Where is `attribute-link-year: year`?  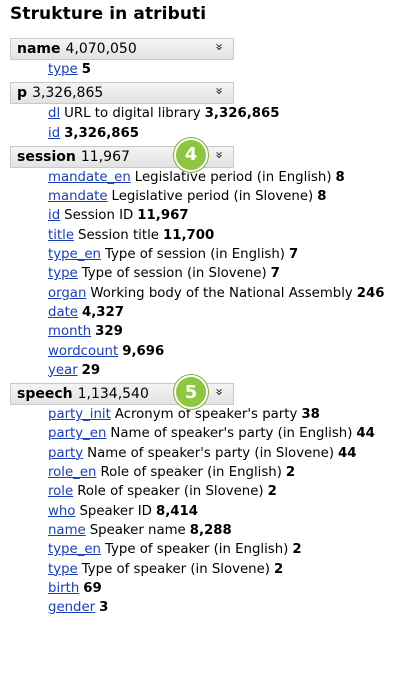 attribute-link-year: year is located at coordinates (63, 370).